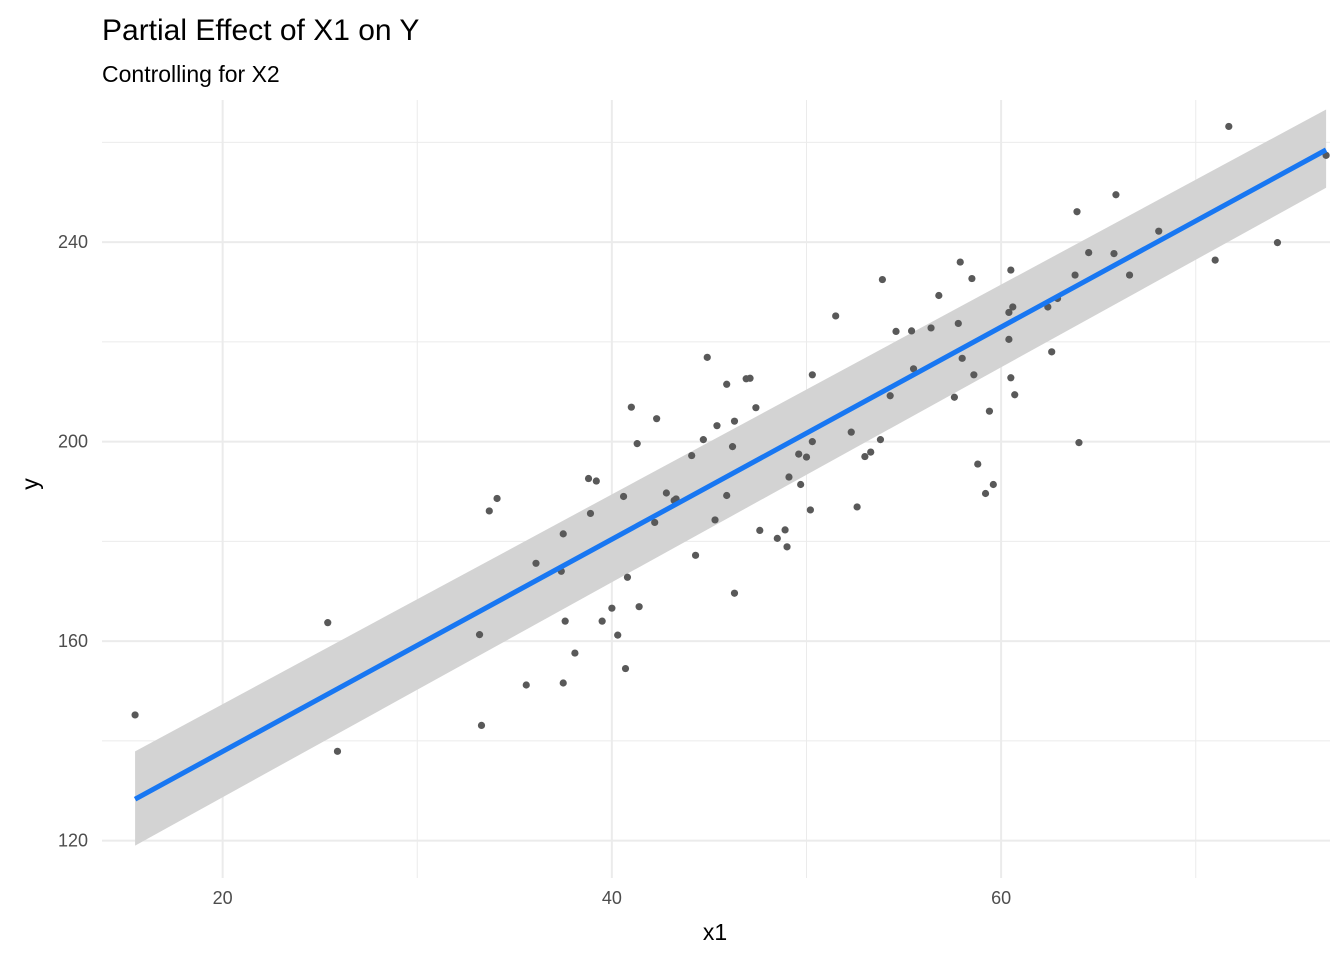  I want to click on x-tick-label: 20, so click(223, 898).